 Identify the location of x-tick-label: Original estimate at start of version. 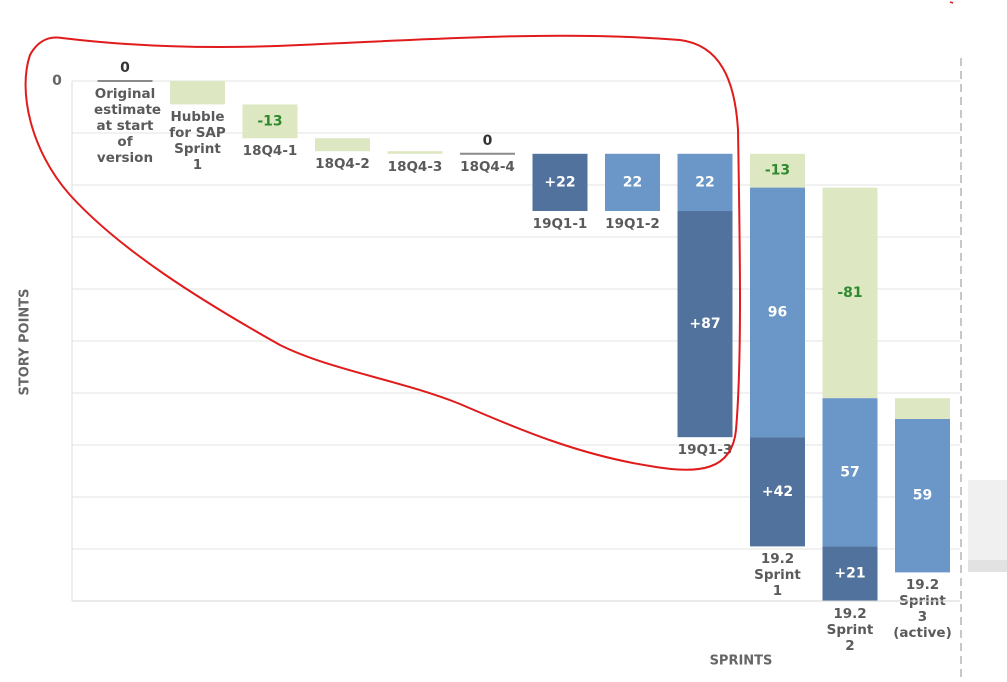
(128, 126).